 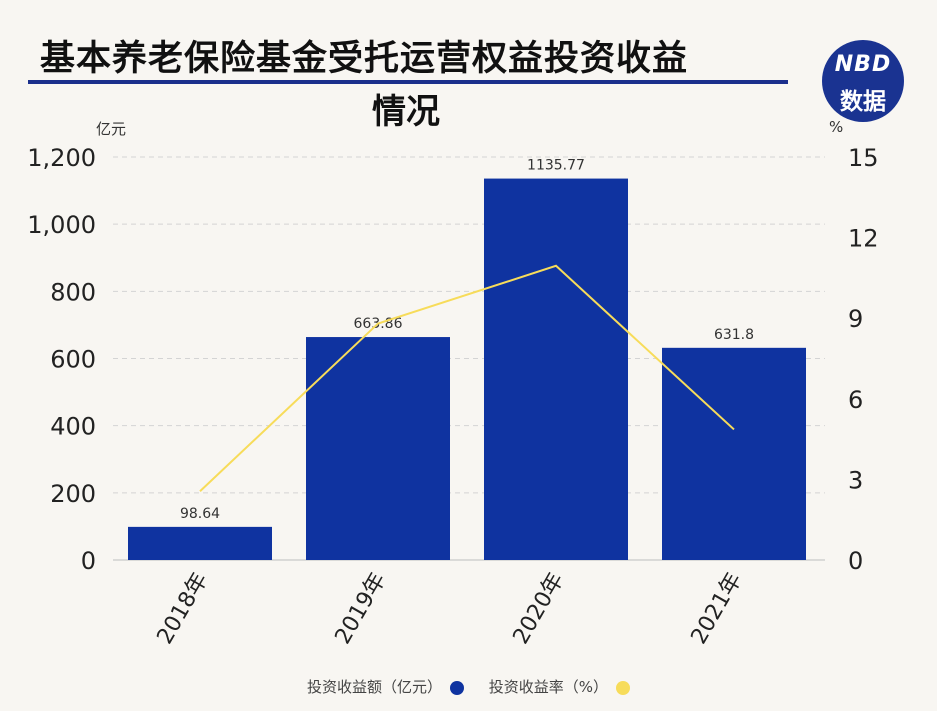 I want to click on y-tick-label: 1,000, so click(x=61, y=225).